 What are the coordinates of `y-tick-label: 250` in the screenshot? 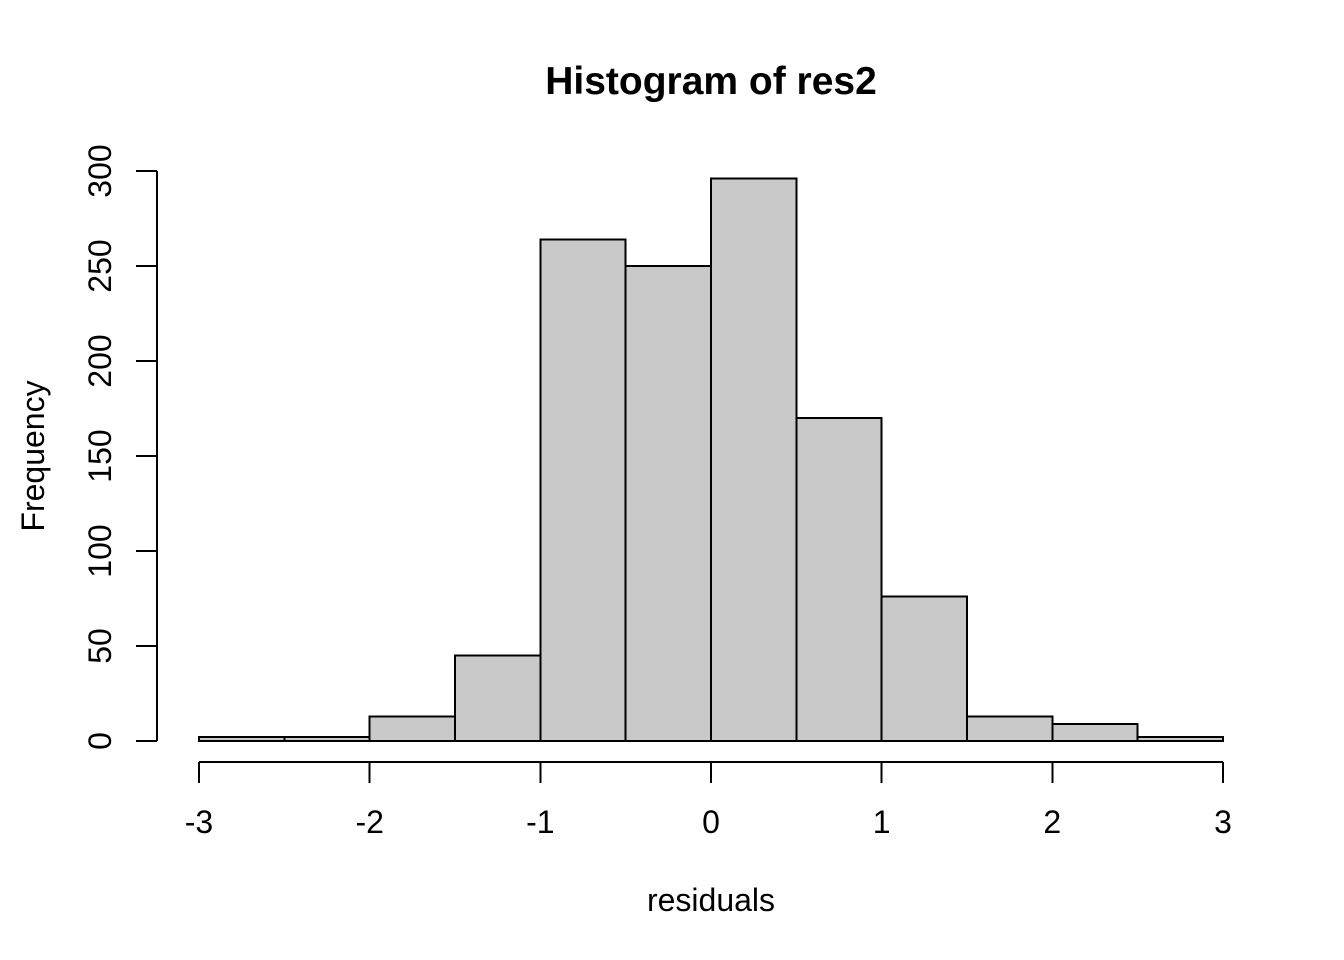 It's located at (100, 265).